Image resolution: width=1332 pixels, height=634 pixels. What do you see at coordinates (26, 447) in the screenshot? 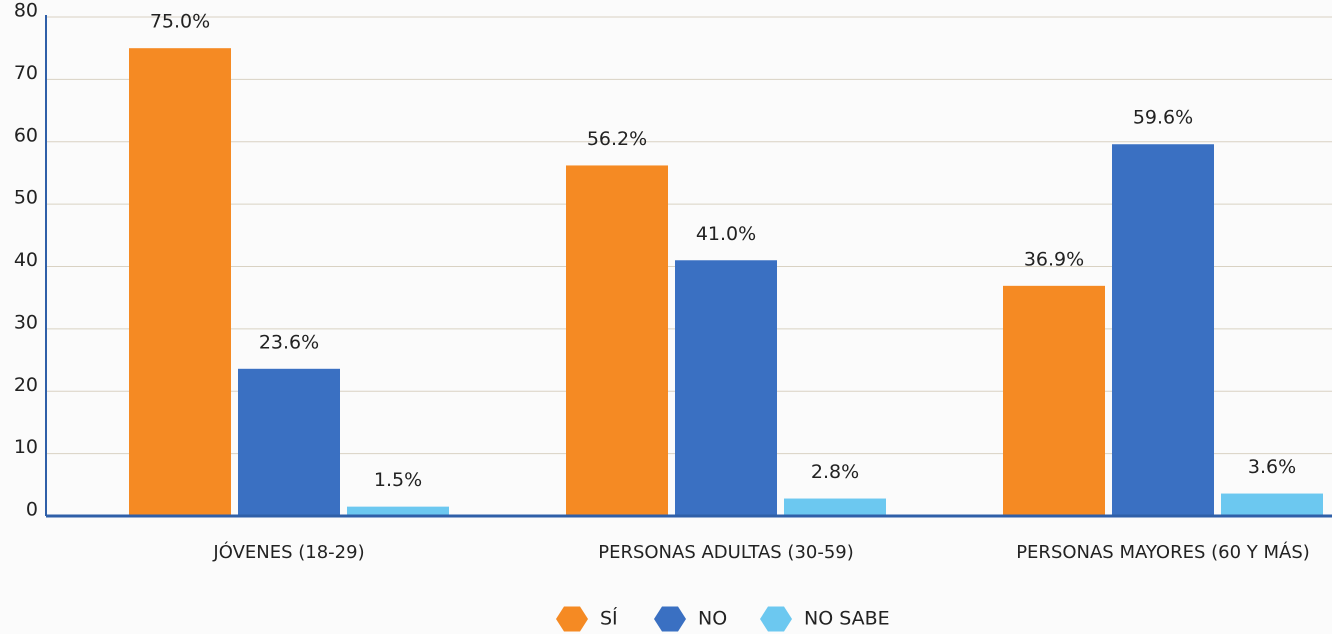
I see `y-tick-label: 10` at bounding box center [26, 447].